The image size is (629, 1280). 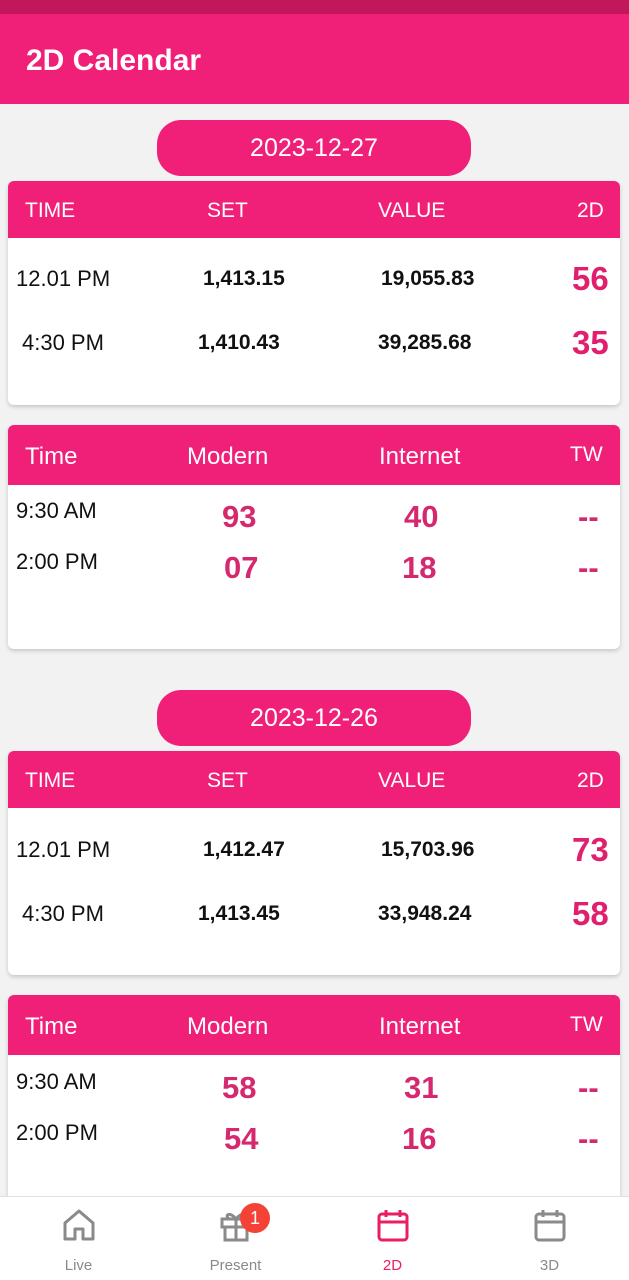 I want to click on row-value: 33,948.24, so click(x=425, y=913).